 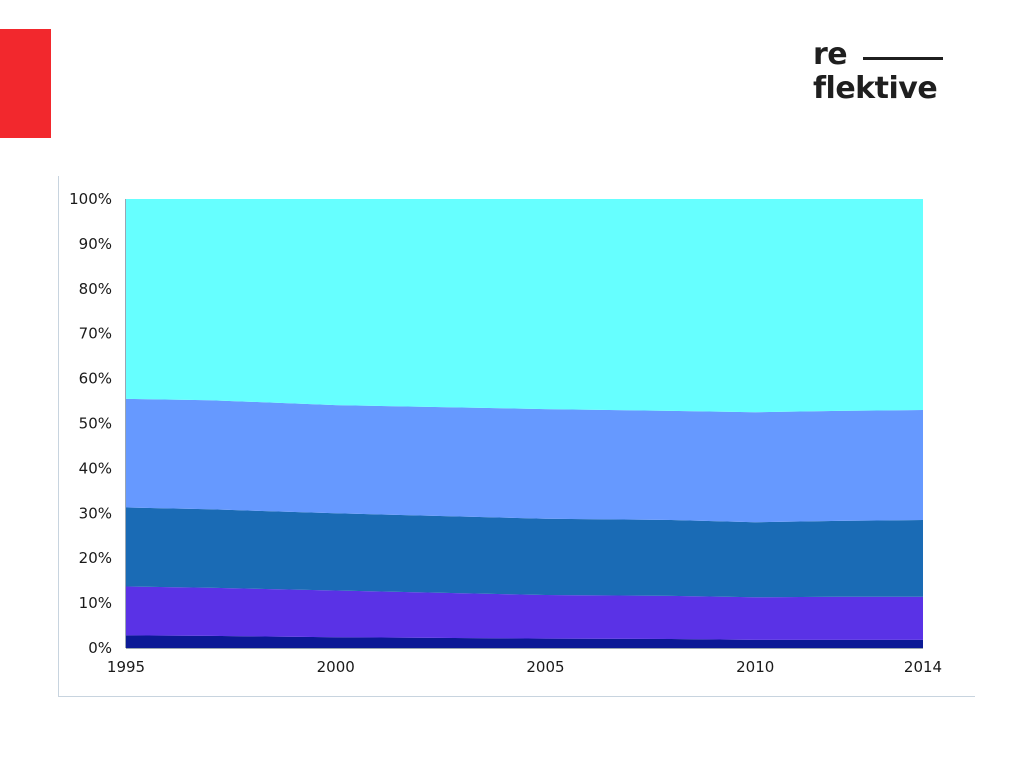 What do you see at coordinates (95, 513) in the screenshot?
I see `y-tick-label: 30%` at bounding box center [95, 513].